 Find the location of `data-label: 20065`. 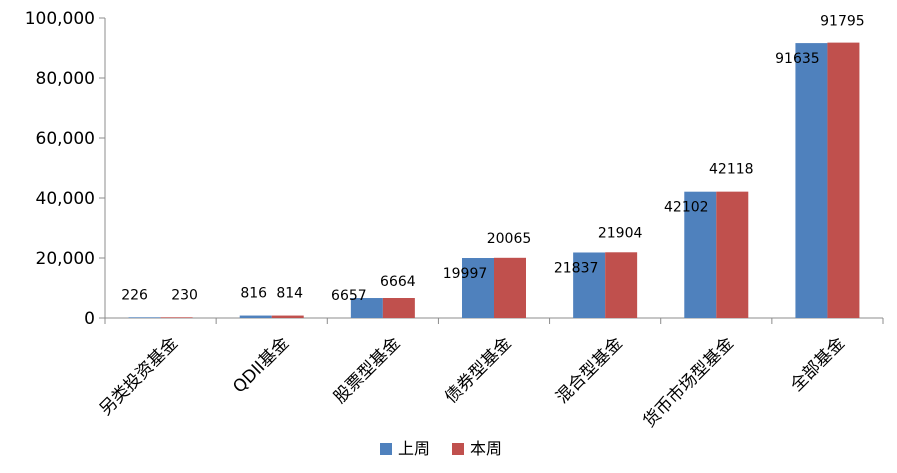

data-label: 20065 is located at coordinates (509, 239).